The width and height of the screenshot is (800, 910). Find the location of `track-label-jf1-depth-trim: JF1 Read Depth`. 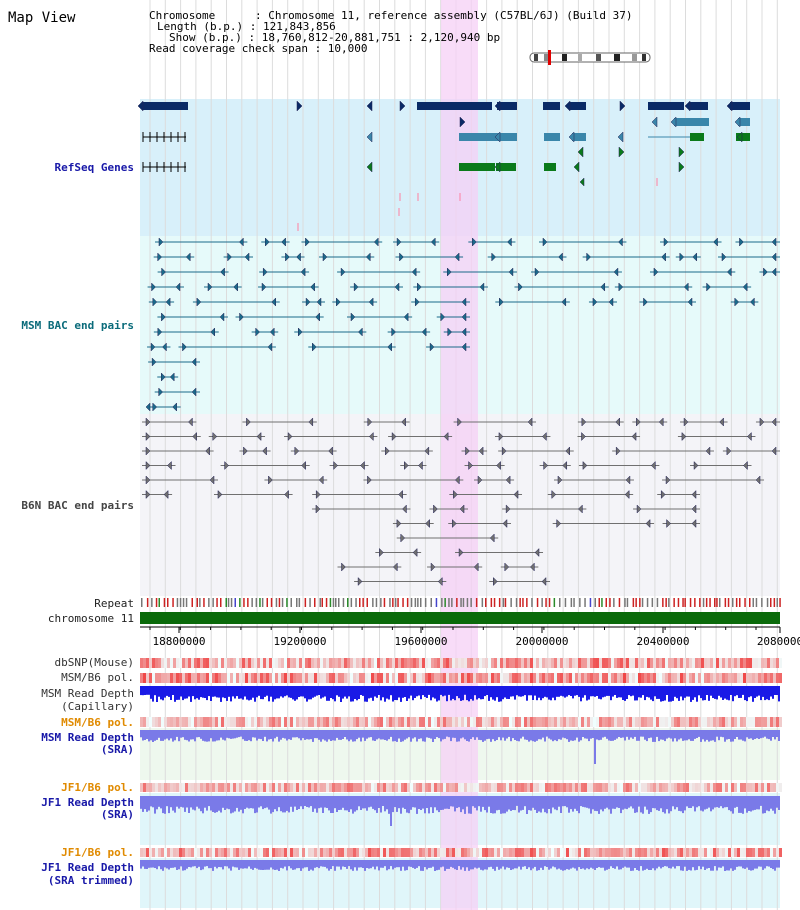

track-label-jf1-depth-trim: JF1 Read Depth is located at coordinates (87, 867).